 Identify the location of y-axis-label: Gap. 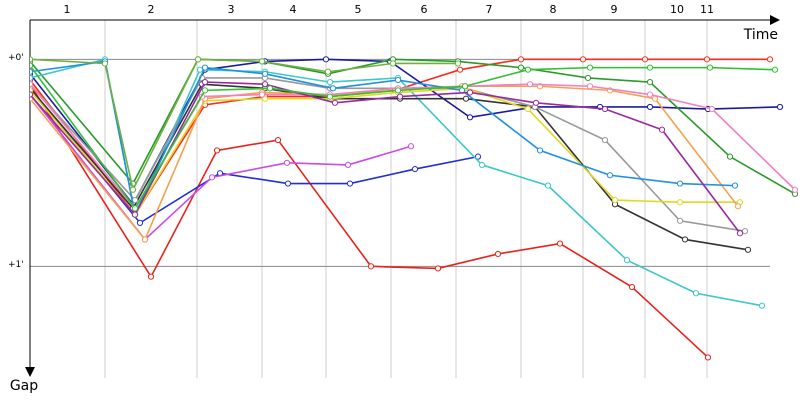
(24, 386).